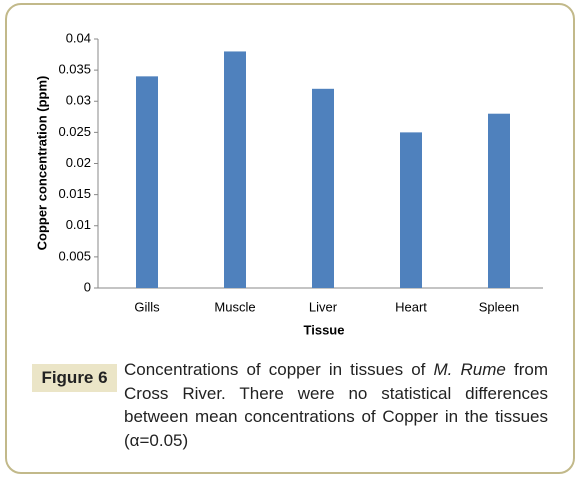 The image size is (584, 482). What do you see at coordinates (41, 163) in the screenshot?
I see `y-axis-title: Copper concentration (ppm)` at bounding box center [41, 163].